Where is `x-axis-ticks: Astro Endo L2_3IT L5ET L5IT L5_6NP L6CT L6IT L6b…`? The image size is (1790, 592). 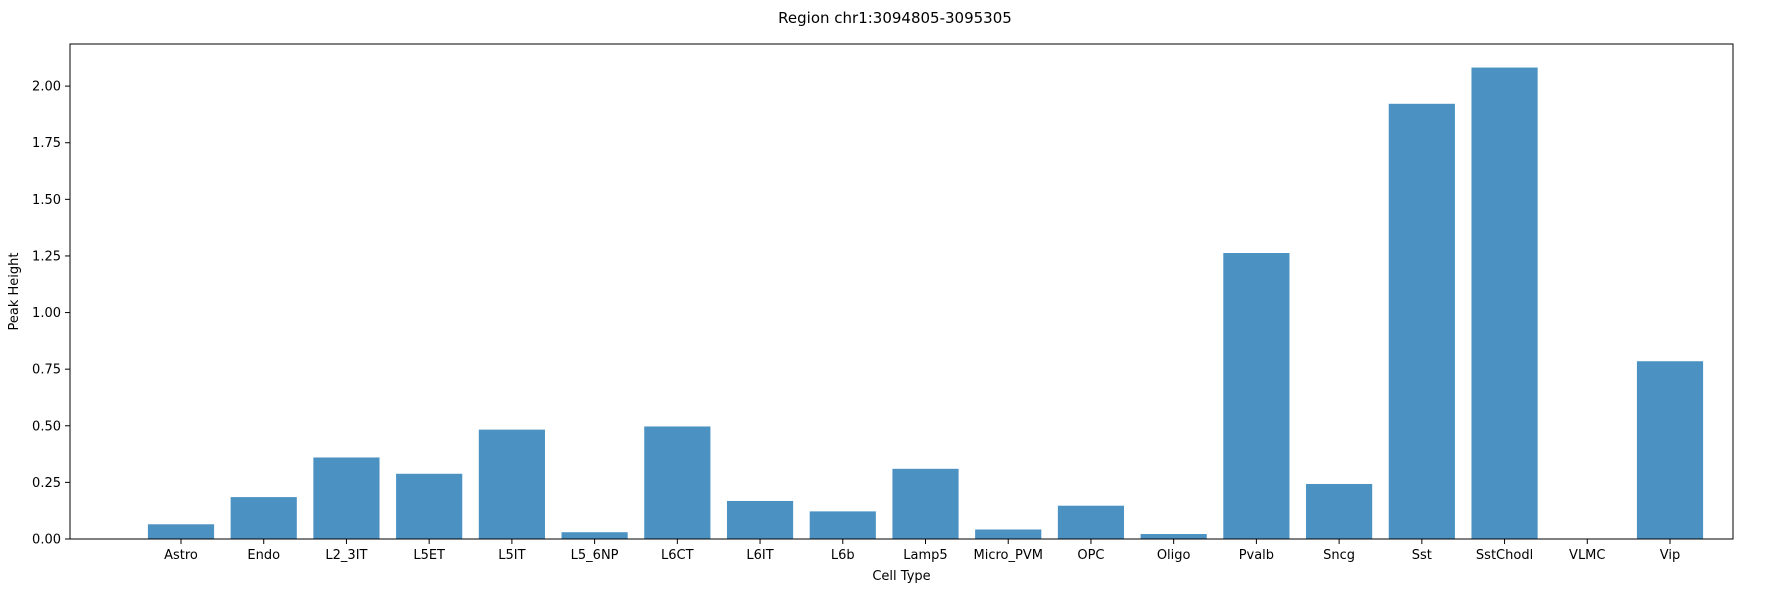
x-axis-ticks: Astro Endo L2_3IT L5ET L5IT L5_6NP L6CT L6IT L6b… is located at coordinates (922, 551).